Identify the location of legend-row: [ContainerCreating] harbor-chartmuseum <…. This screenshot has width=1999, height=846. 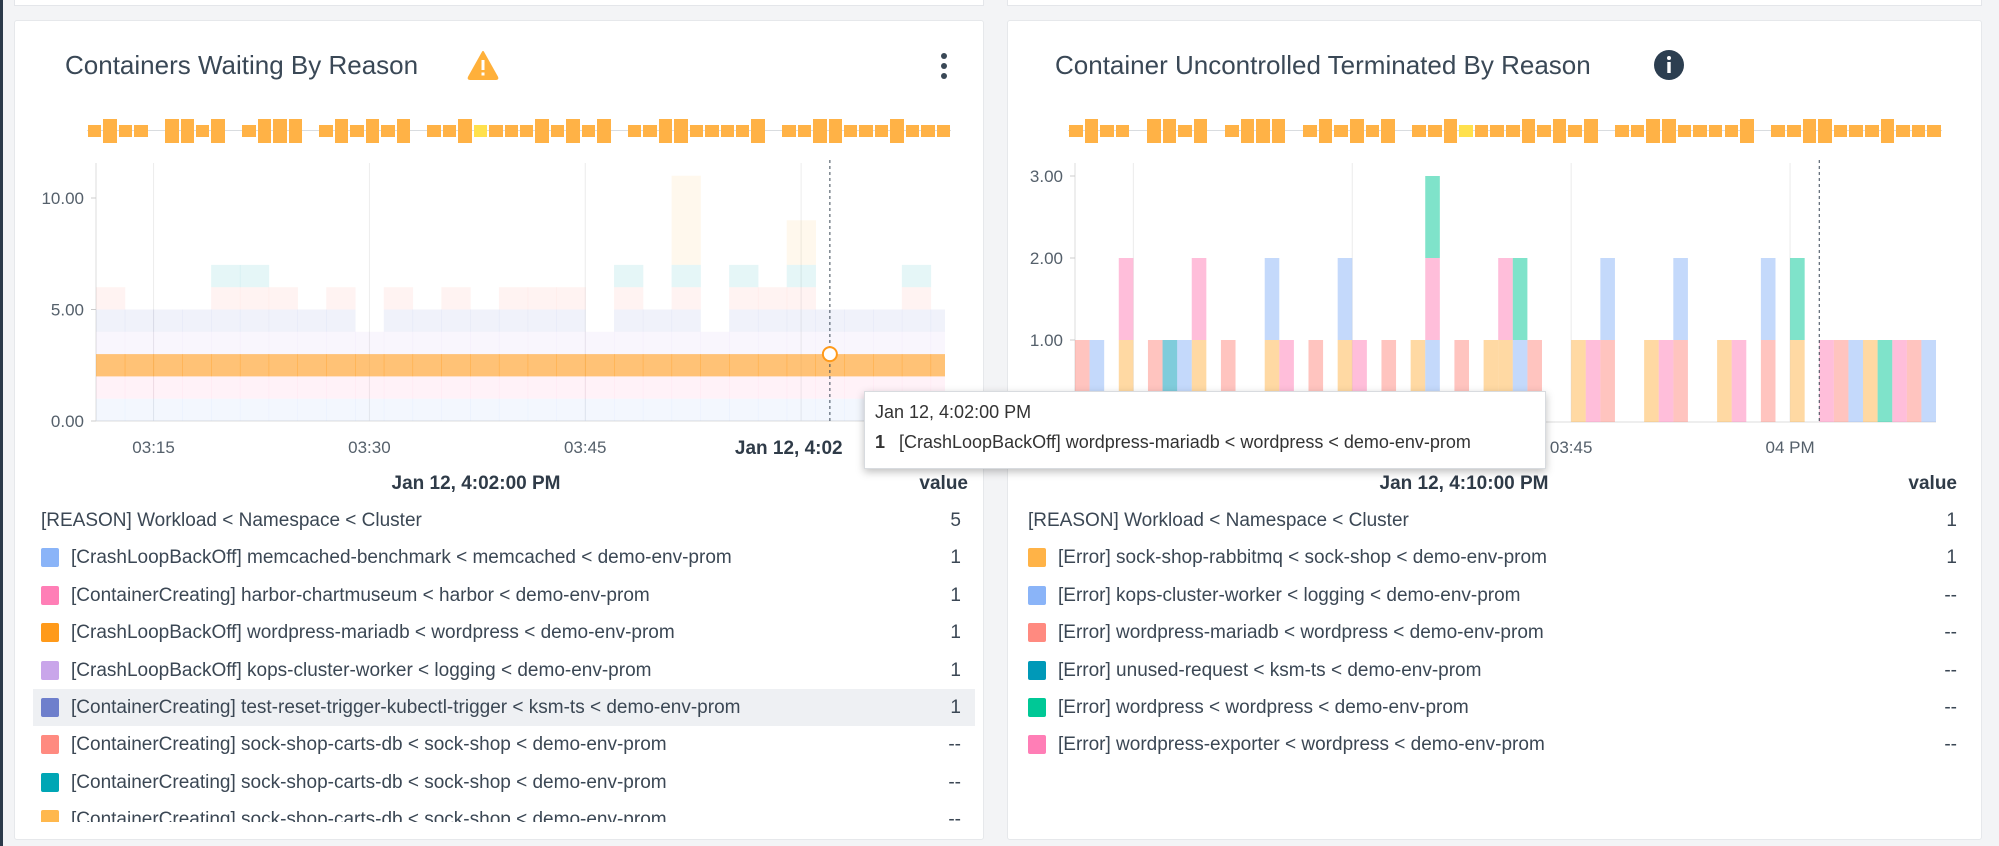
(504, 595).